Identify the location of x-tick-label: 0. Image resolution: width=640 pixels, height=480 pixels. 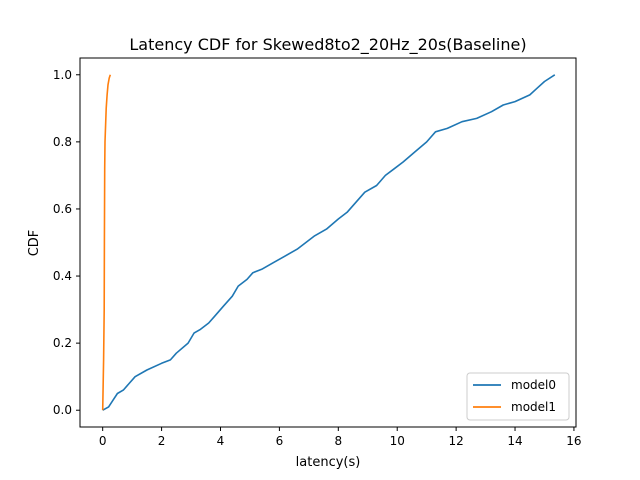
(103, 441).